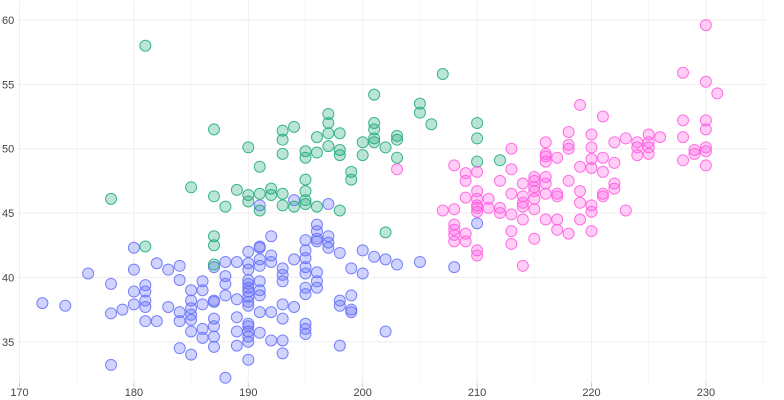 Image resolution: width=784 pixels, height=400 pixels. Describe the element at coordinates (591, 393) in the screenshot. I see `x-tick-label: 220` at that location.